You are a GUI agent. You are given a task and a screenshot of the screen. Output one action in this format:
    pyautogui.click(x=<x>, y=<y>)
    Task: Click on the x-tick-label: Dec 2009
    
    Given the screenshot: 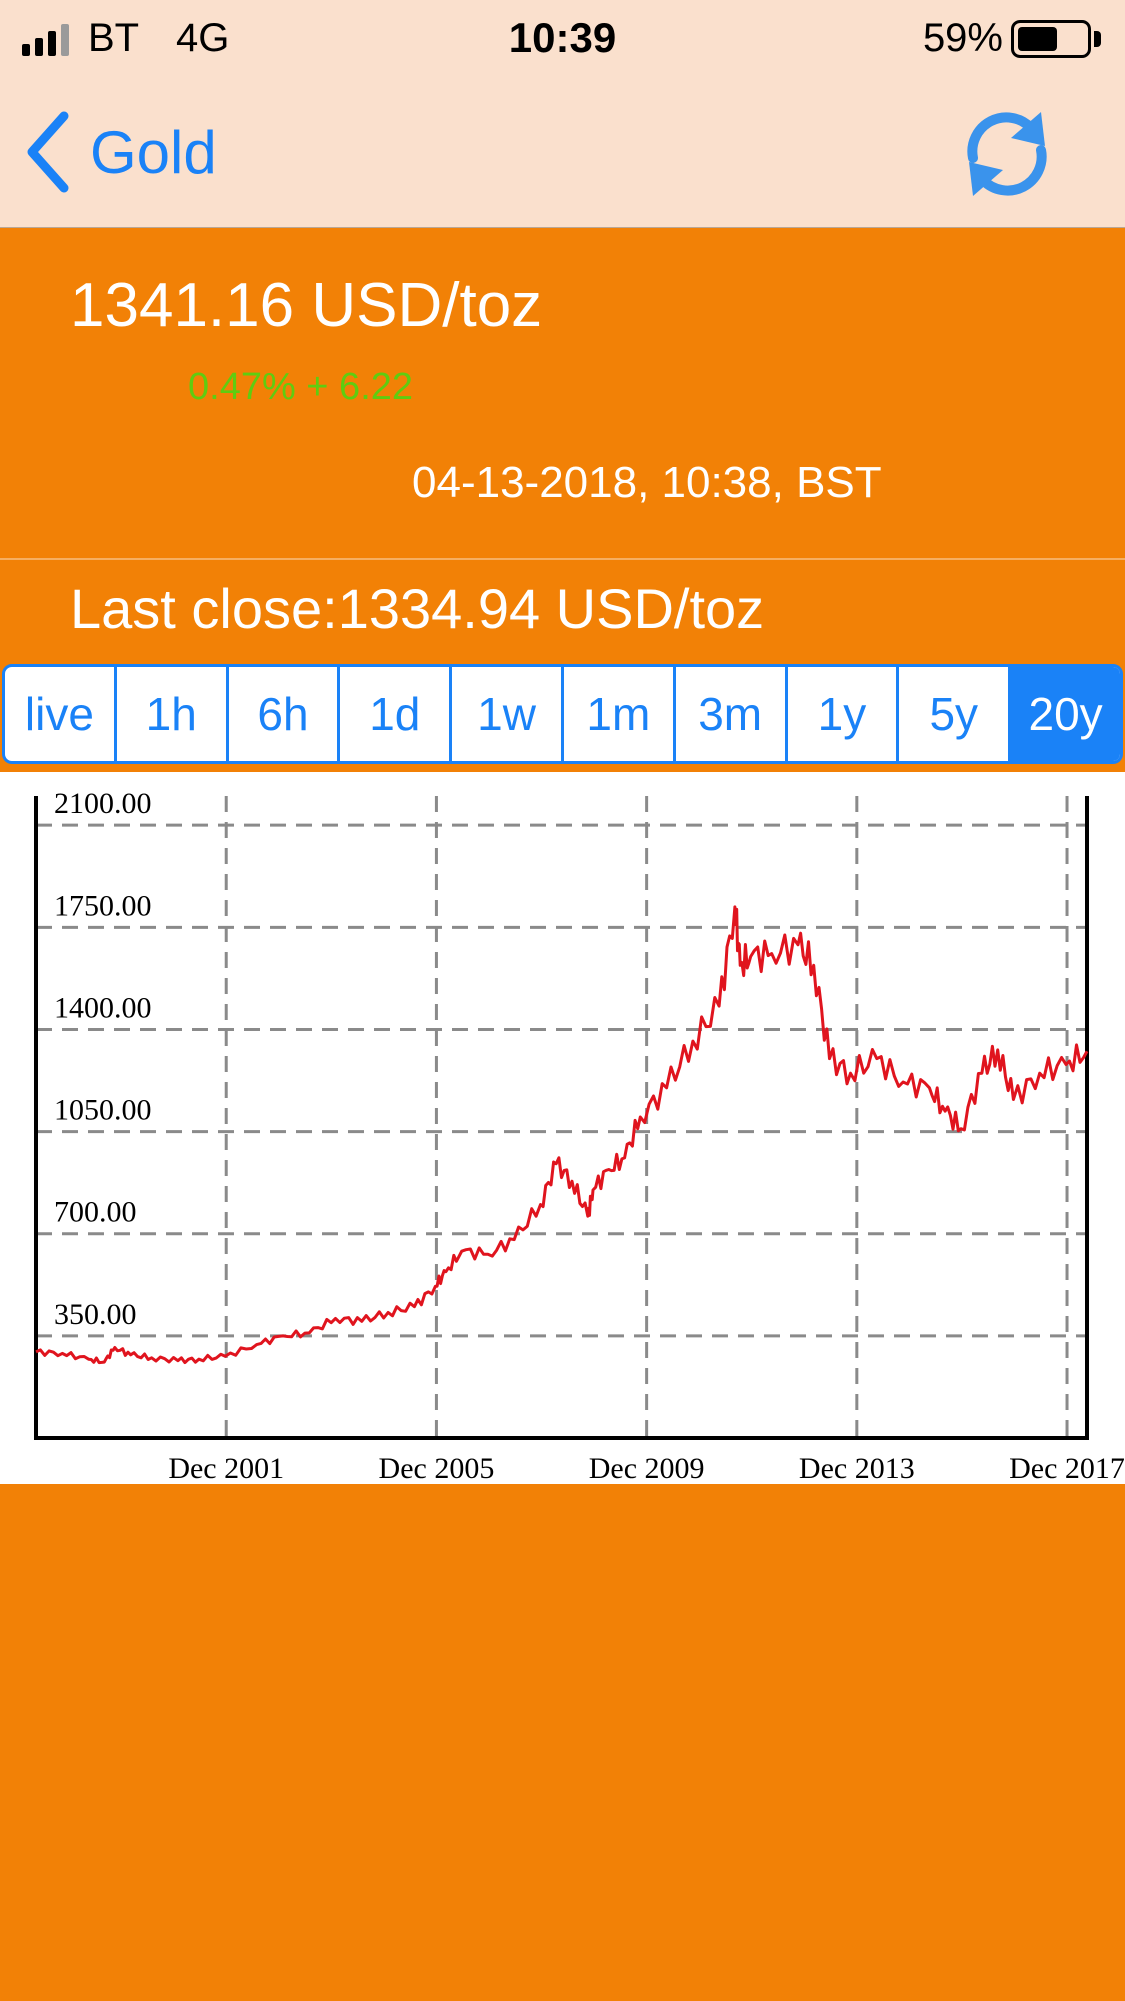 What is the action you would take?
    pyautogui.click(x=647, y=1468)
    